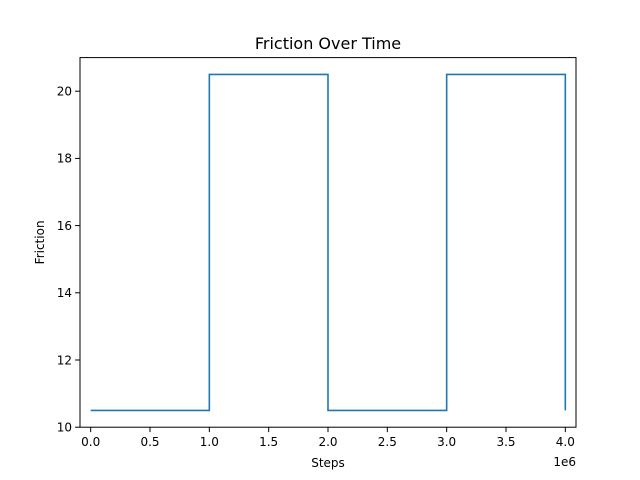  What do you see at coordinates (505, 442) in the screenshot?
I see `x-tick-label: 3.5` at bounding box center [505, 442].